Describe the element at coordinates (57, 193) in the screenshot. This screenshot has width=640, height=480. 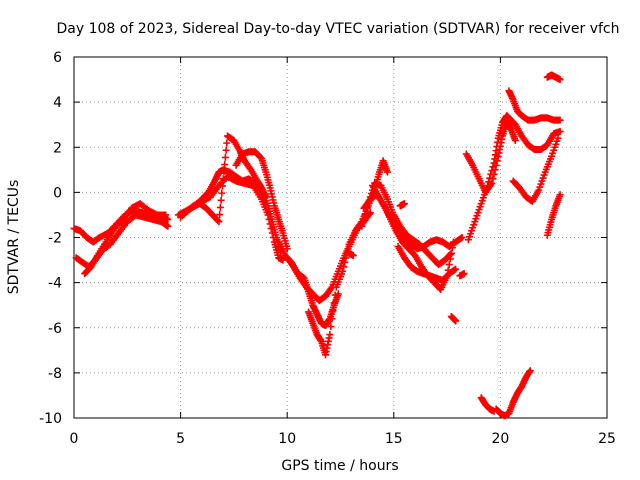
I see `y-tick-label: 0` at that location.